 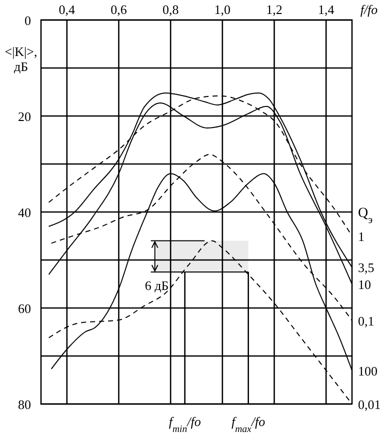 What do you see at coordinates (222, 9) in the screenshot?
I see `x-tick-label: 1,0` at bounding box center [222, 9].